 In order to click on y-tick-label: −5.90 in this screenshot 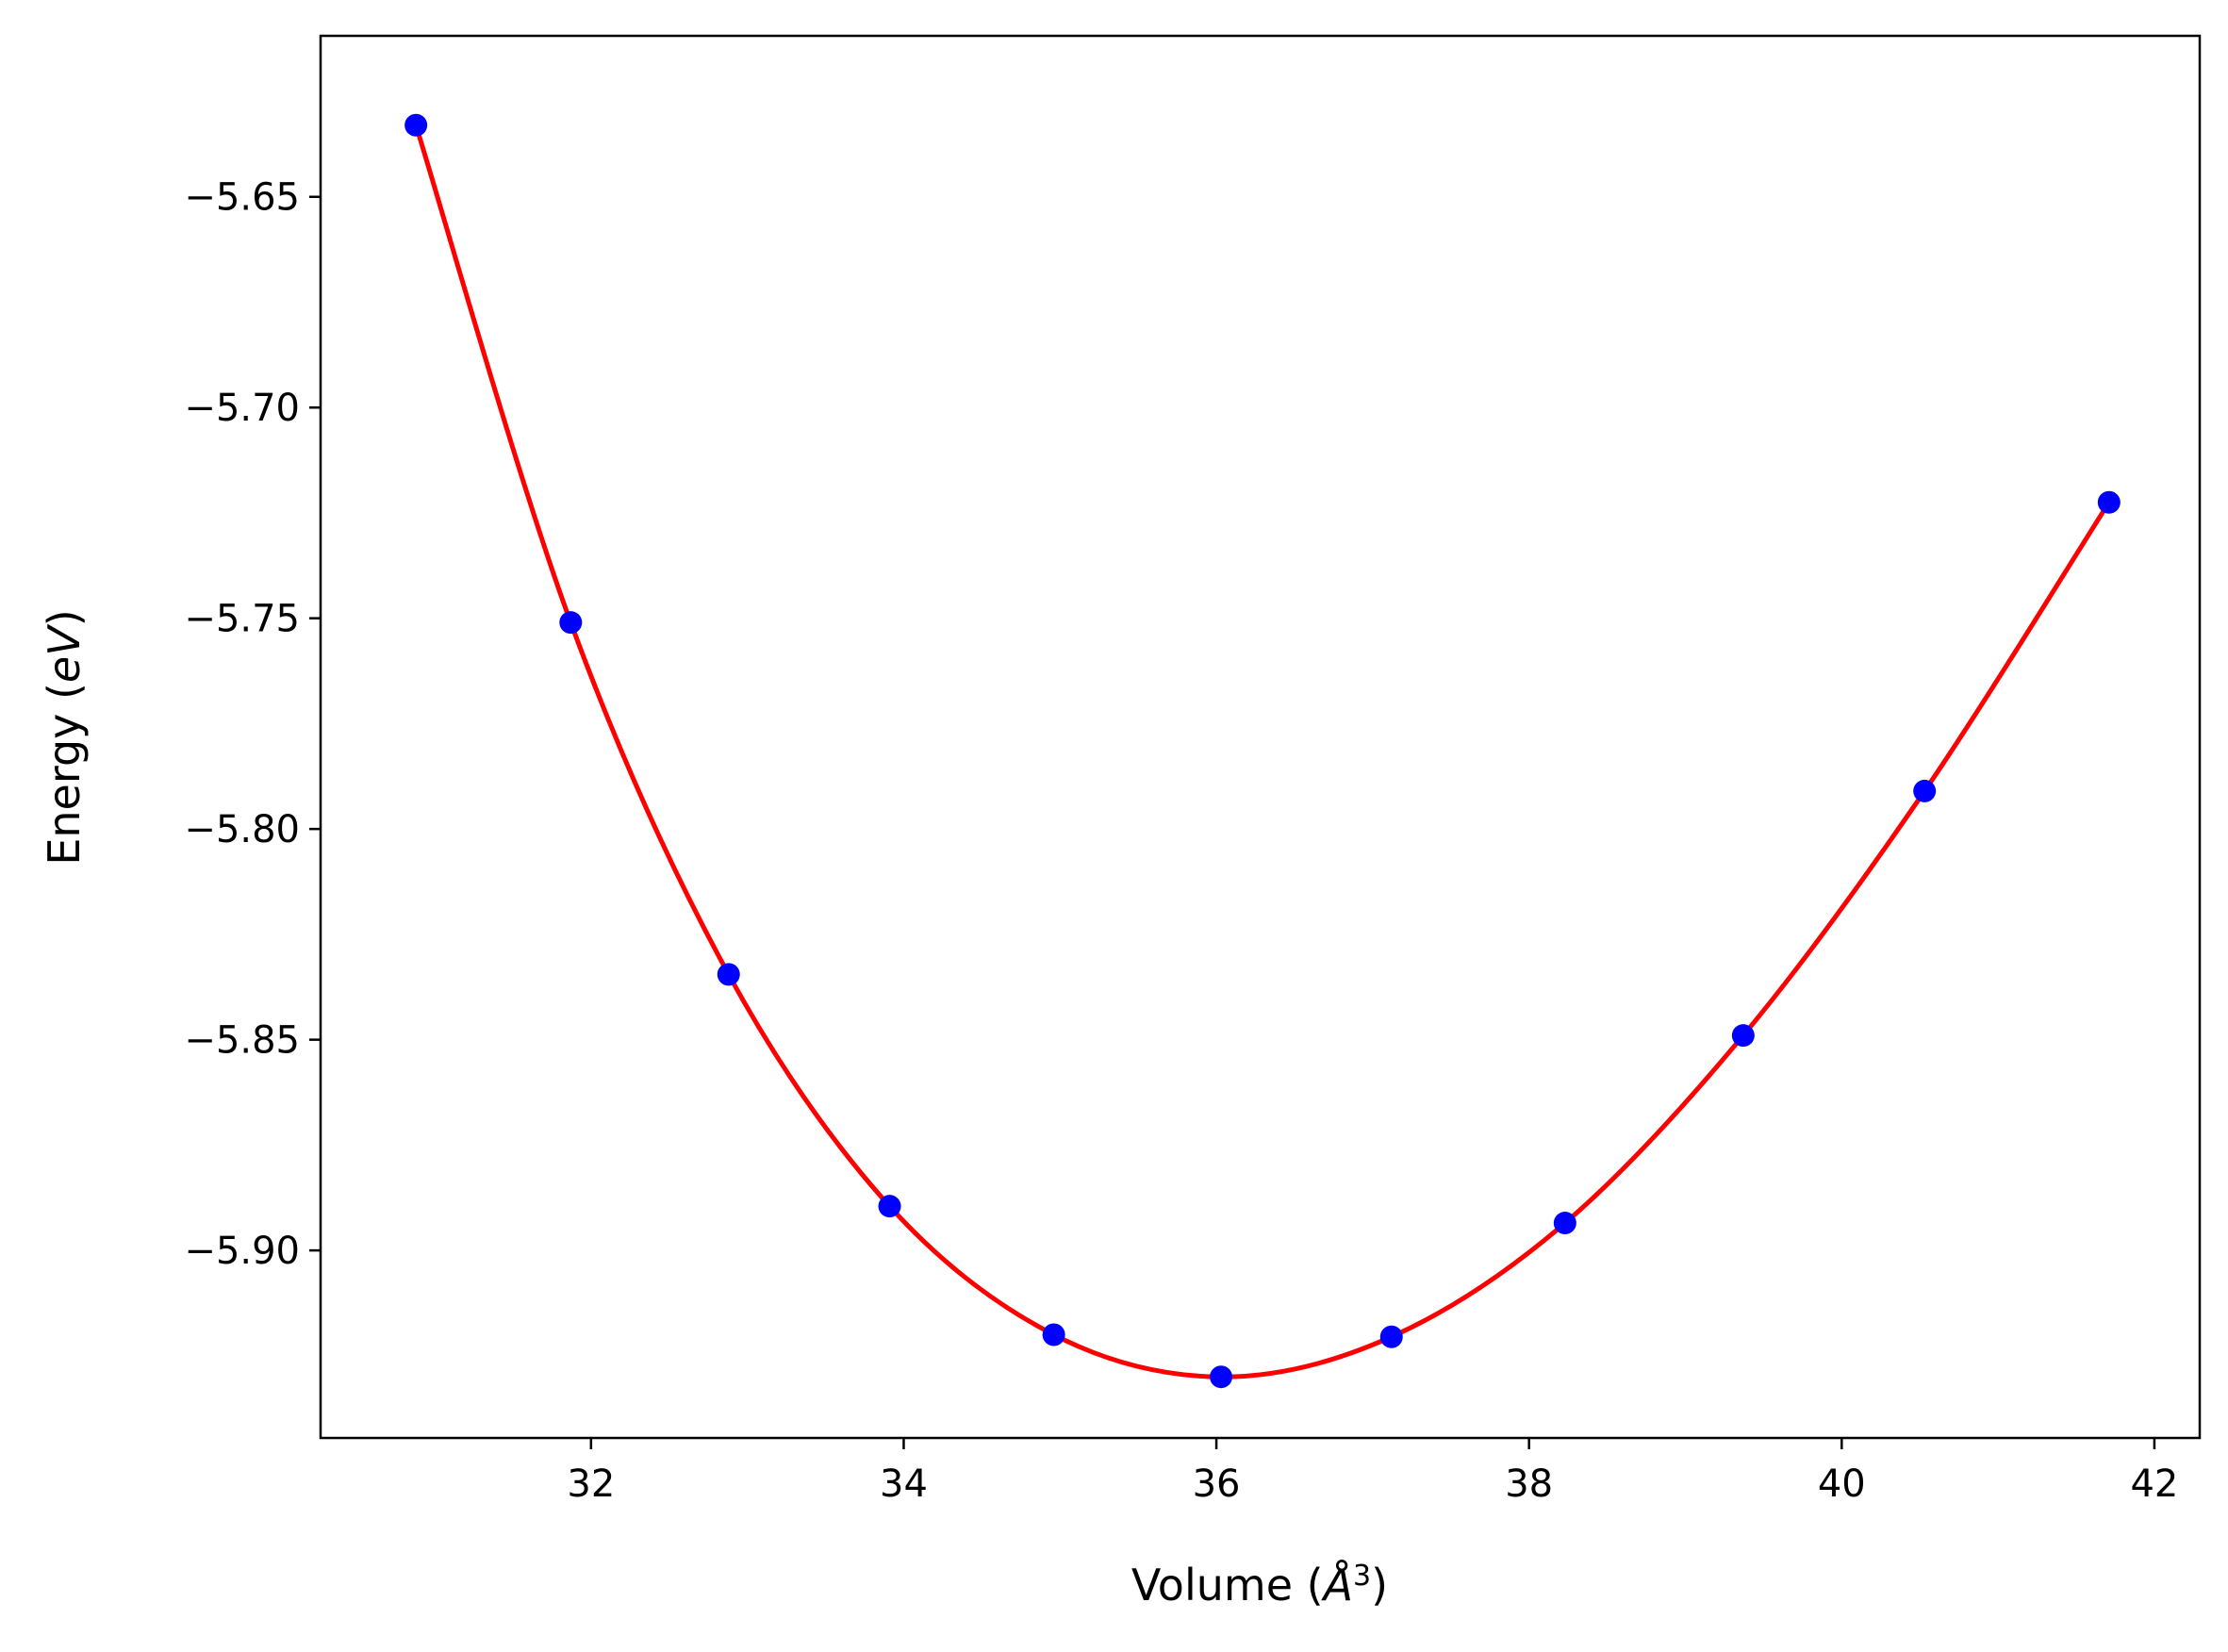, I will do `click(242, 1251)`.